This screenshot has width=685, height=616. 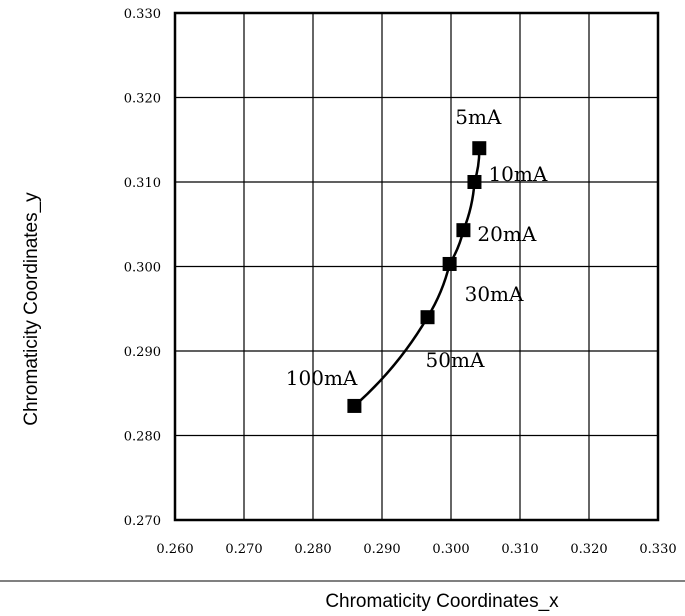 What do you see at coordinates (478, 117) in the screenshot?
I see `point-label: 5mA` at bounding box center [478, 117].